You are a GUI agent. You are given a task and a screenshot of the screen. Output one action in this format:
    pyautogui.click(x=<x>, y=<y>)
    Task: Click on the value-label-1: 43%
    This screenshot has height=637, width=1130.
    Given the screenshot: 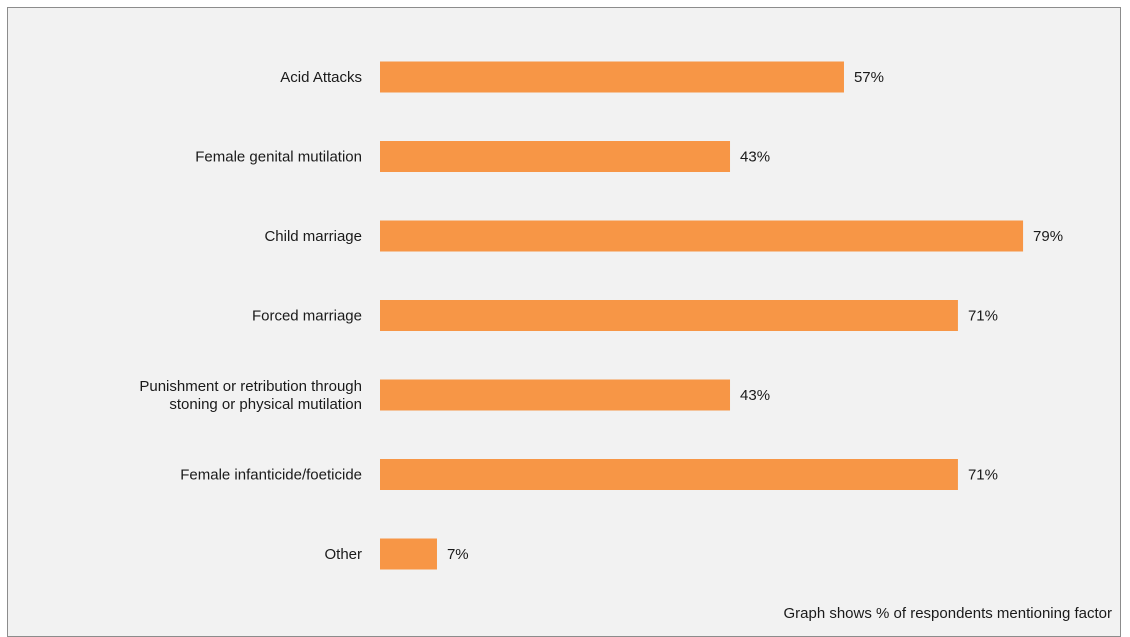 What is the action you would take?
    pyautogui.click(x=755, y=157)
    